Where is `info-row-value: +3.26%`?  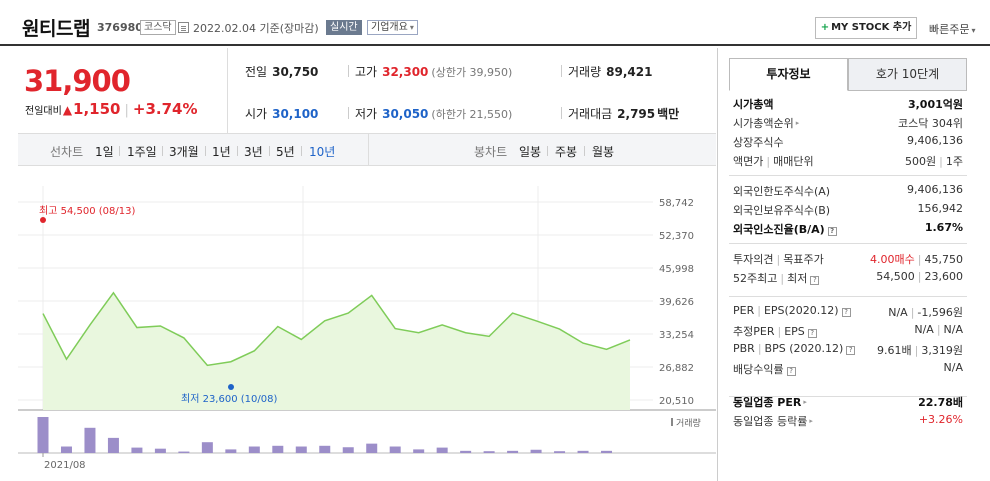
info-row-value: +3.26% is located at coordinates (941, 419).